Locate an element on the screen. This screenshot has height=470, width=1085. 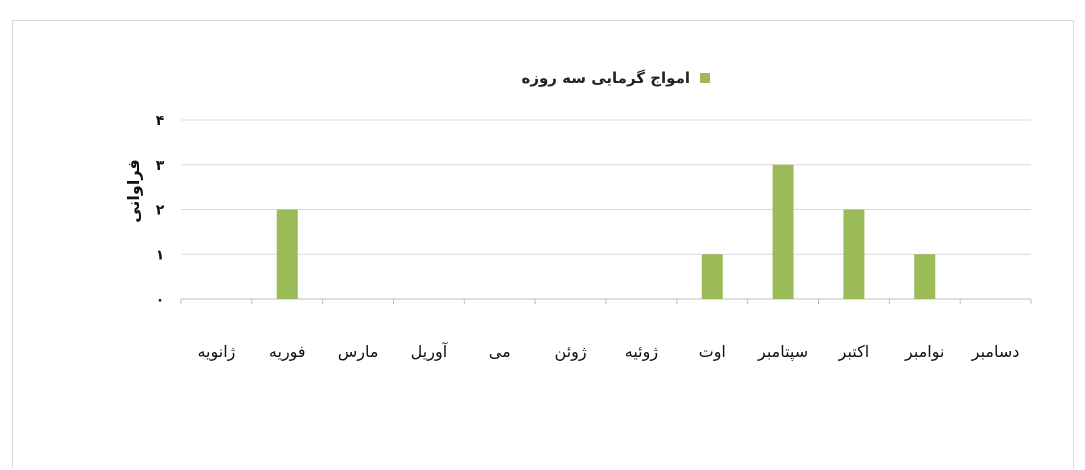
x-tick-label: اکتبر is located at coordinates (854, 352).